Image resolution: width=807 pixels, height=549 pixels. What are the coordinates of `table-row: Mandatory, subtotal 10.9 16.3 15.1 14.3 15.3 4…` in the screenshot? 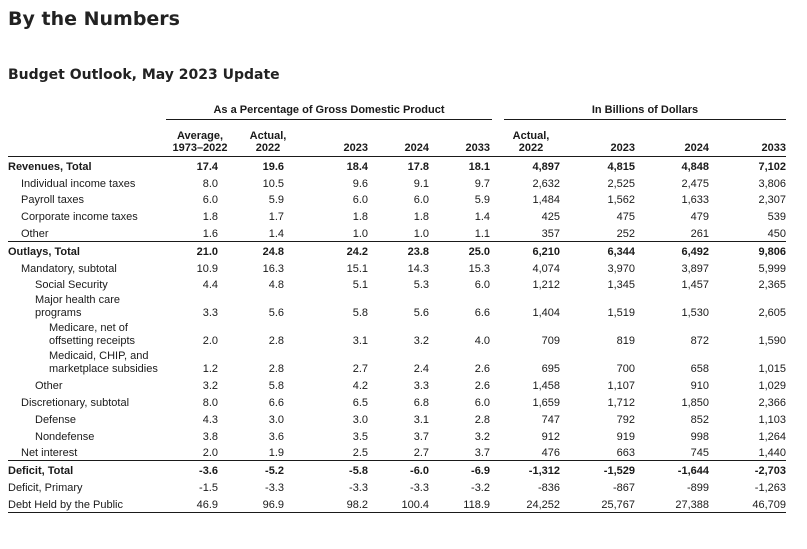 It's located at (397, 267).